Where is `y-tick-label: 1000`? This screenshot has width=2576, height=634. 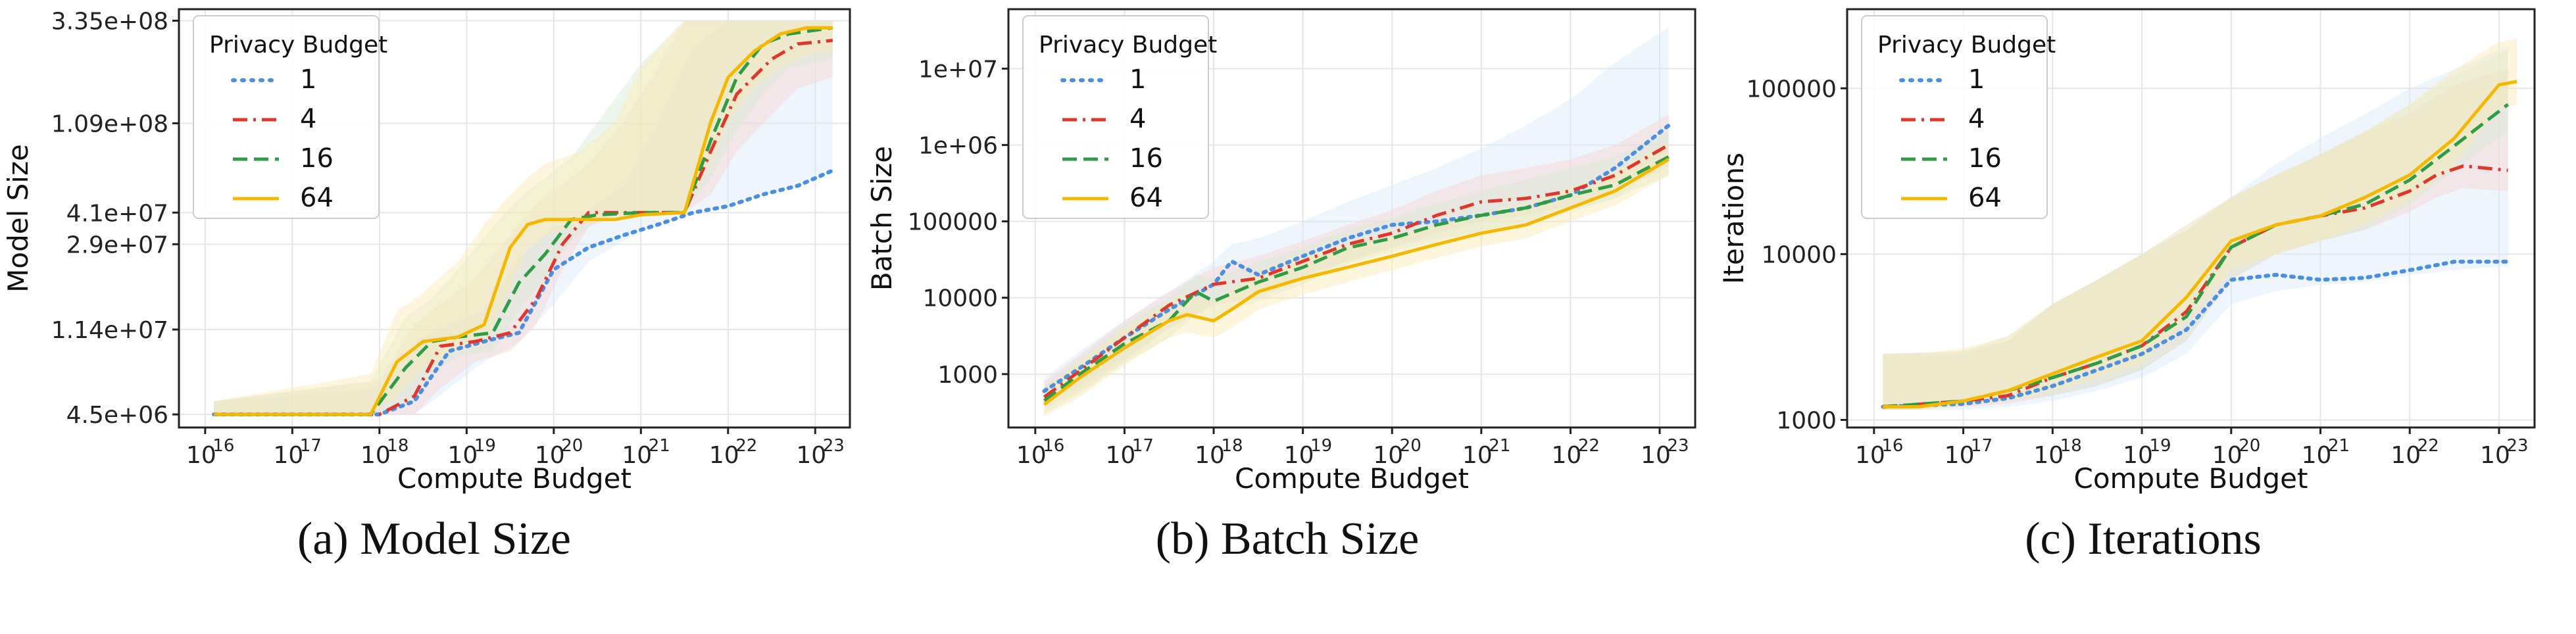 y-tick-label: 1000 is located at coordinates (1806, 421).